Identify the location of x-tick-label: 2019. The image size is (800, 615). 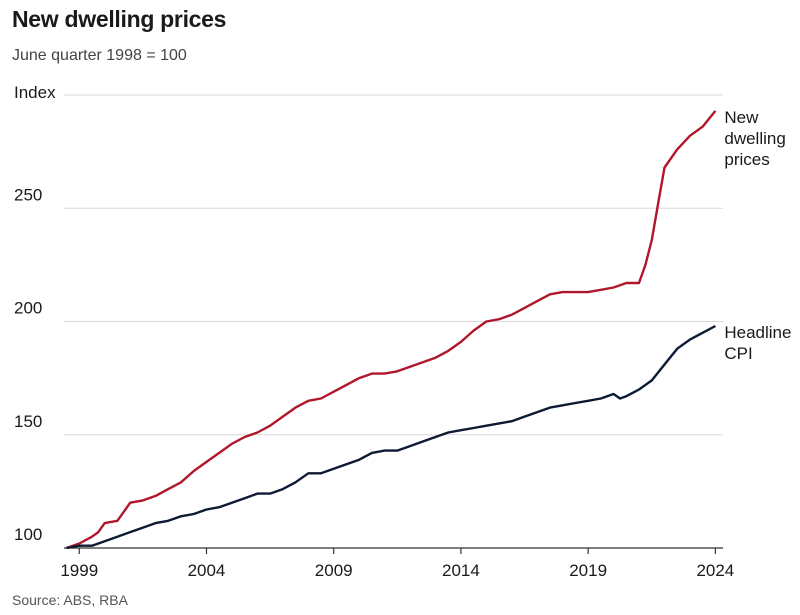
(588, 570).